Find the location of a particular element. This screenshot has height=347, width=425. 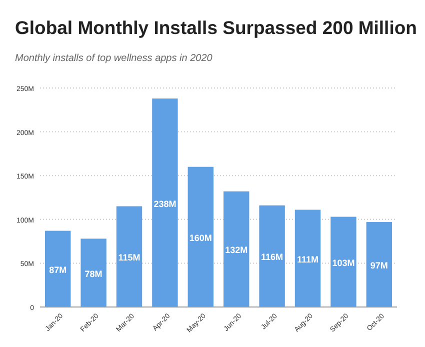

data-label: 87M is located at coordinates (58, 269).